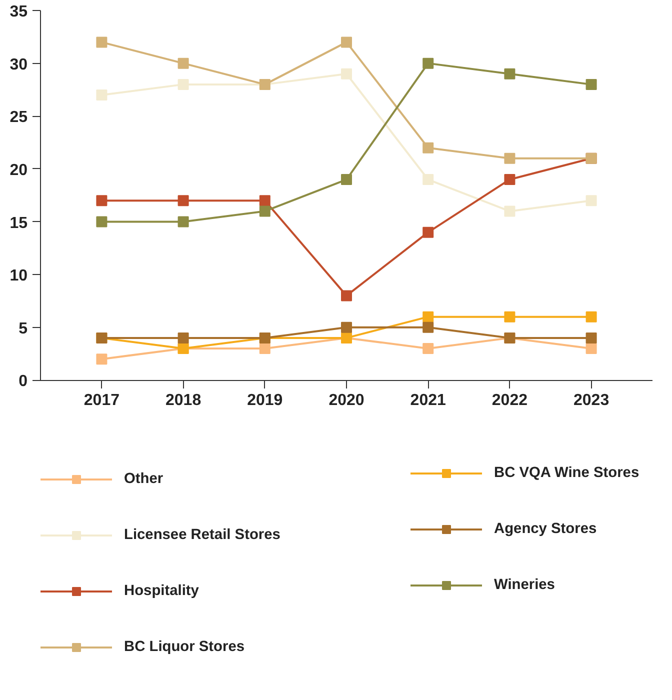 This screenshot has width=672, height=700. What do you see at coordinates (592, 401) in the screenshot?
I see `x-tick-label: 2023` at bounding box center [592, 401].